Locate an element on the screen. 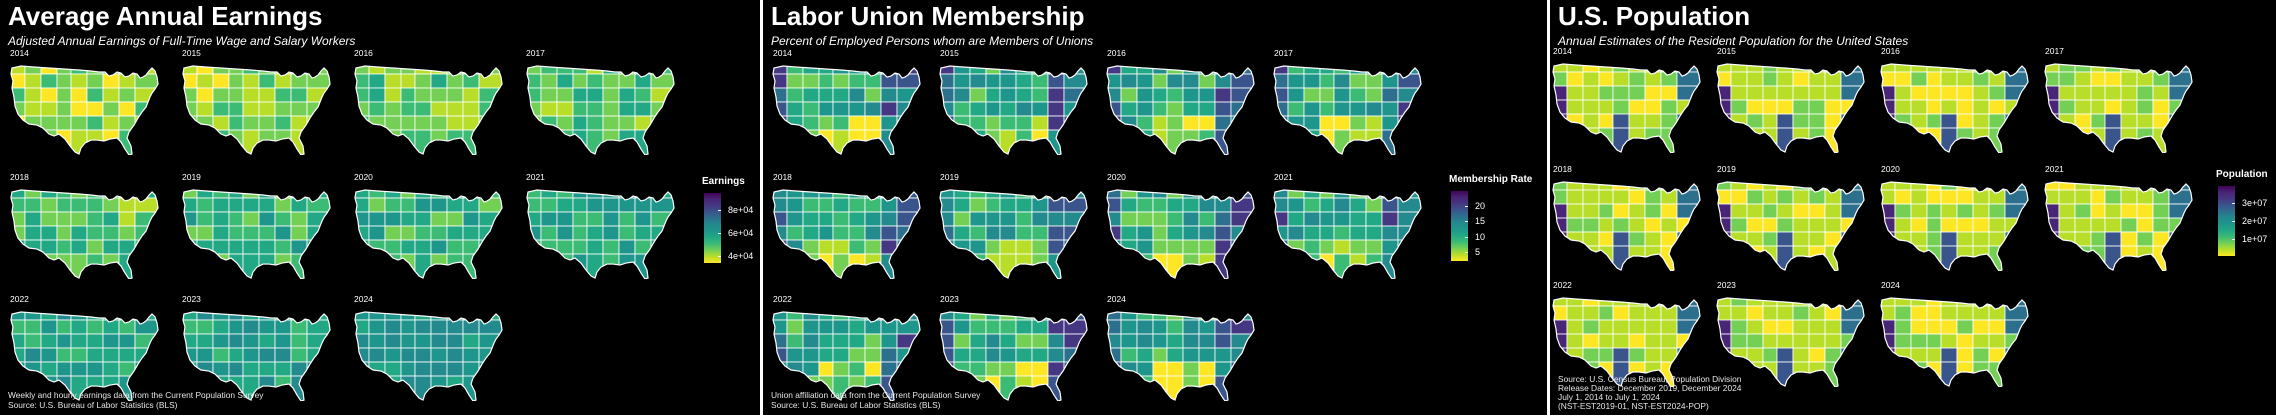 This screenshot has height=417, width=2276. map-2024: 2024 is located at coordinates (1959, 334).